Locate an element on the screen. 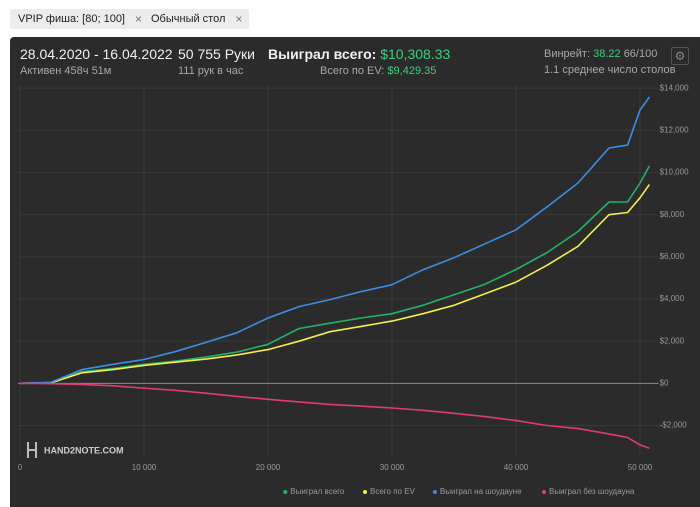  winrate: Винрейт: 38.22 66/100 is located at coordinates (600, 54).